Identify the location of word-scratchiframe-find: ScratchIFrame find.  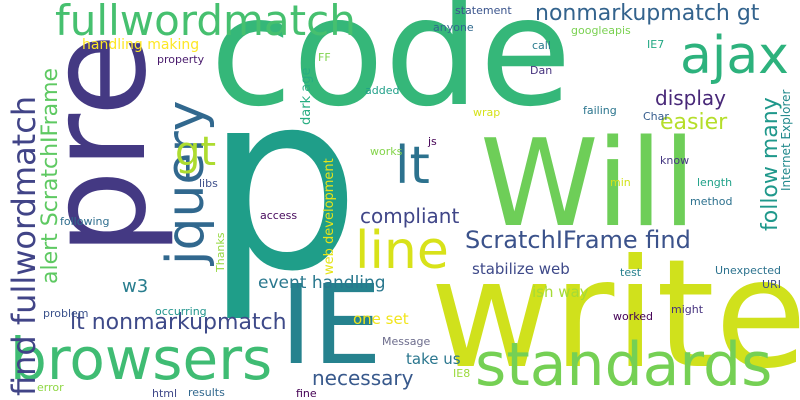
(578, 240).